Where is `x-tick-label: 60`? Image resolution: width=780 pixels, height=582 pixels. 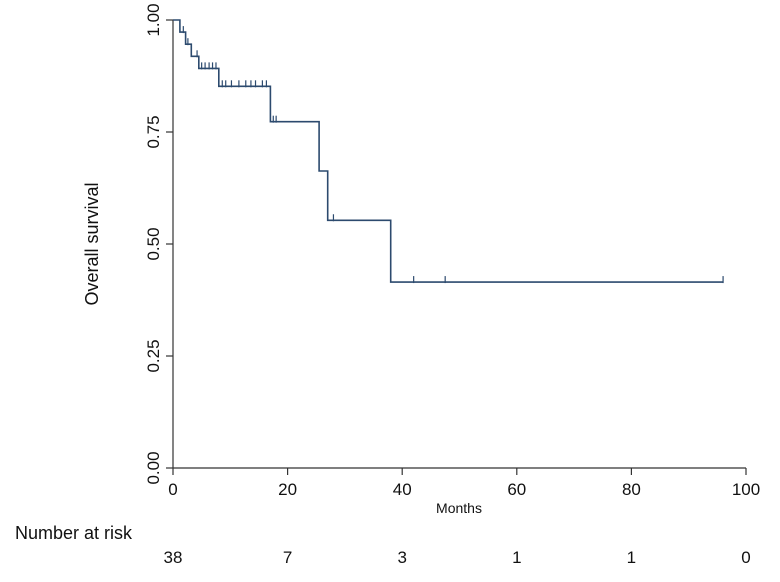
x-tick-label: 60 is located at coordinates (516, 489).